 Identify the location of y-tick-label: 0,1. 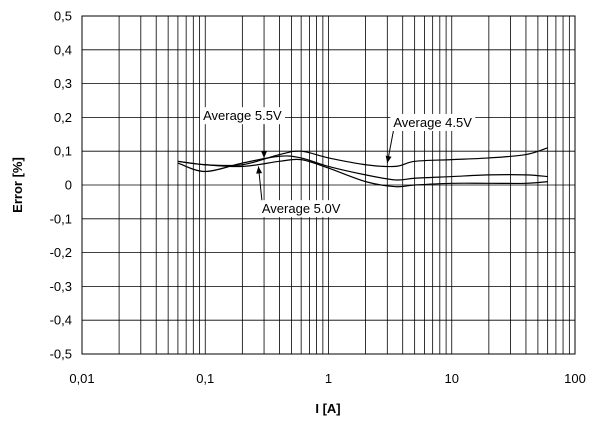
(63, 151).